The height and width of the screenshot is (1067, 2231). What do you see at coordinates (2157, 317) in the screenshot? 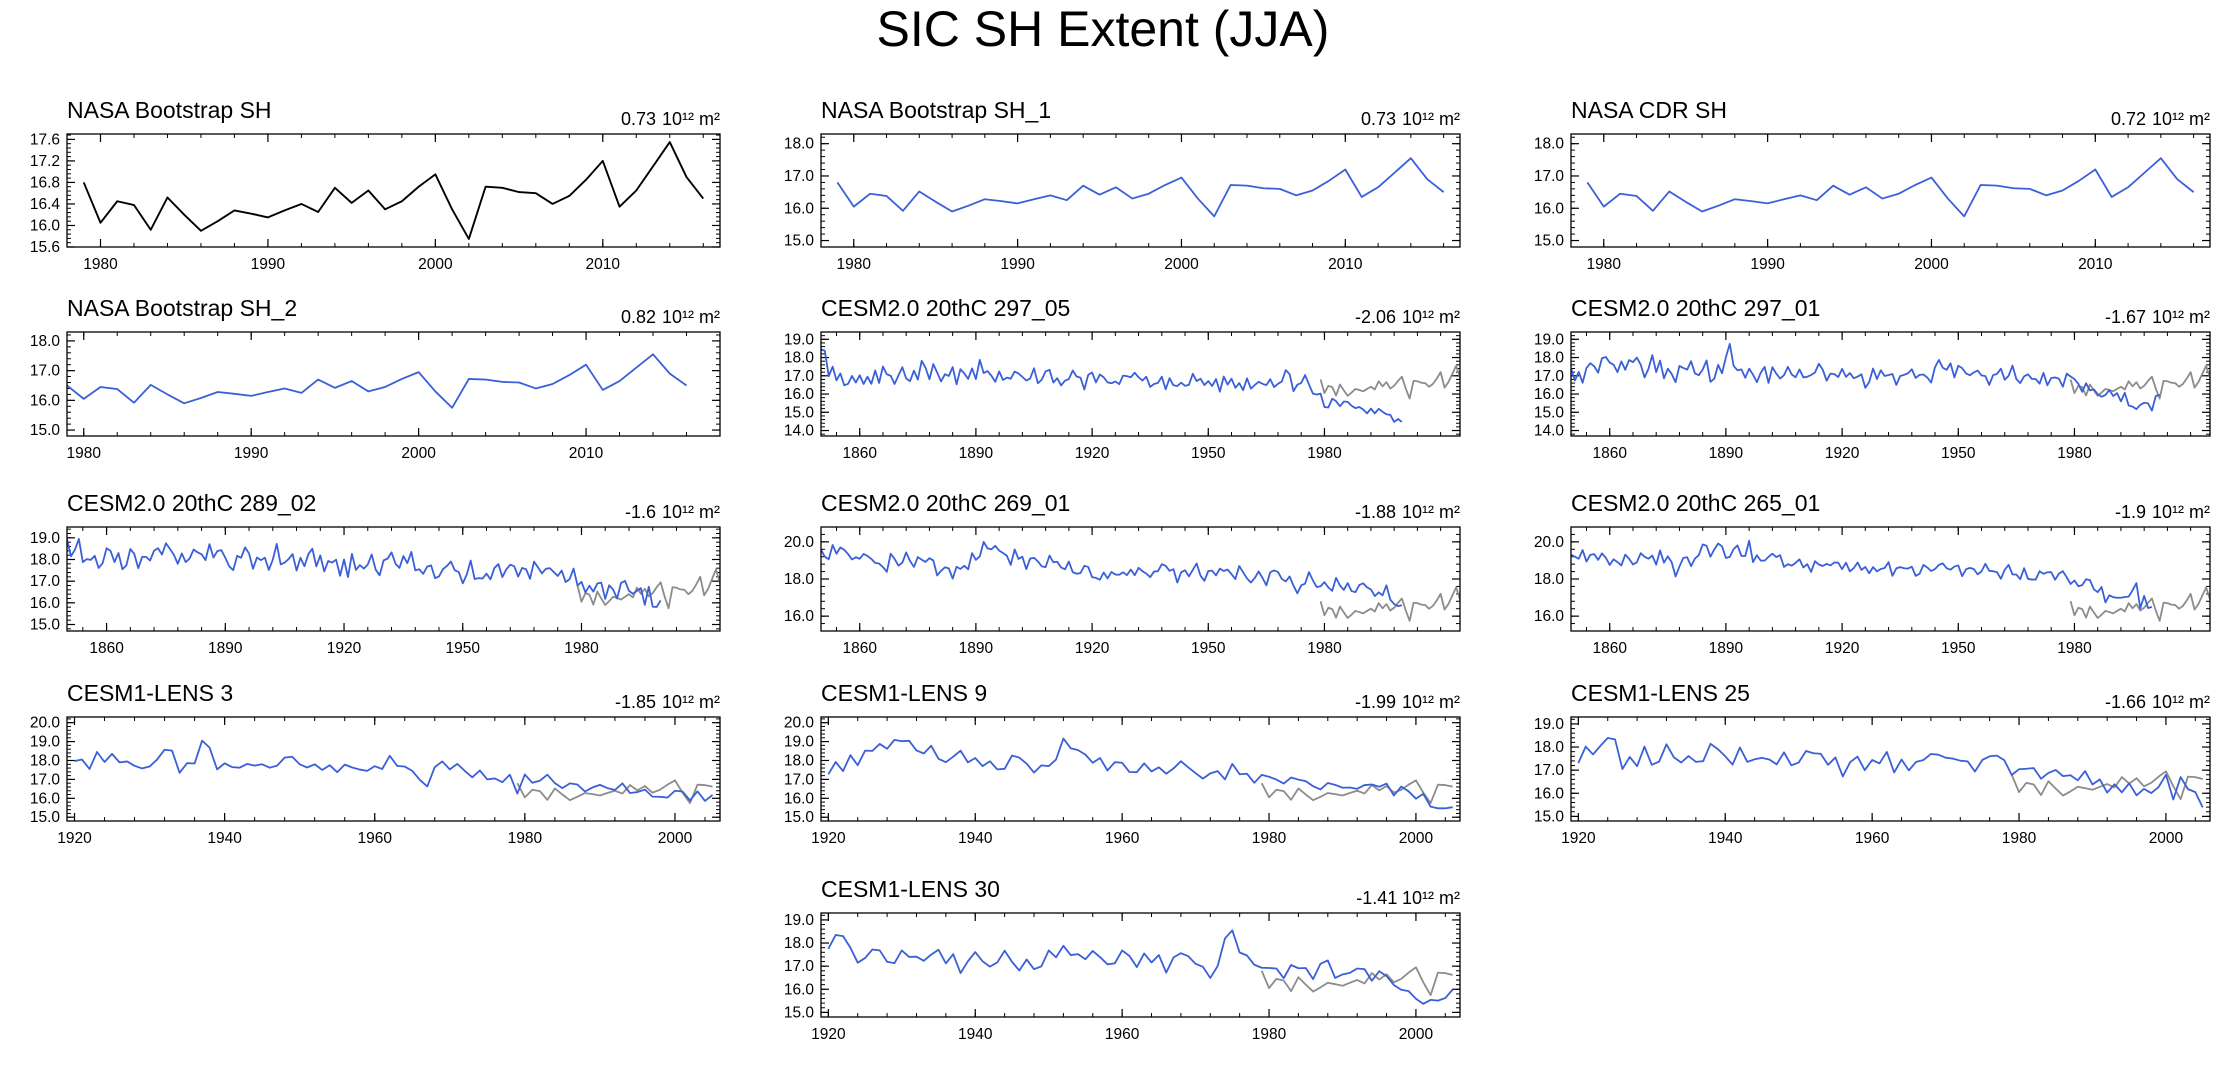
I see `trend-label: -1.67 10¹² m²` at bounding box center [2157, 317].